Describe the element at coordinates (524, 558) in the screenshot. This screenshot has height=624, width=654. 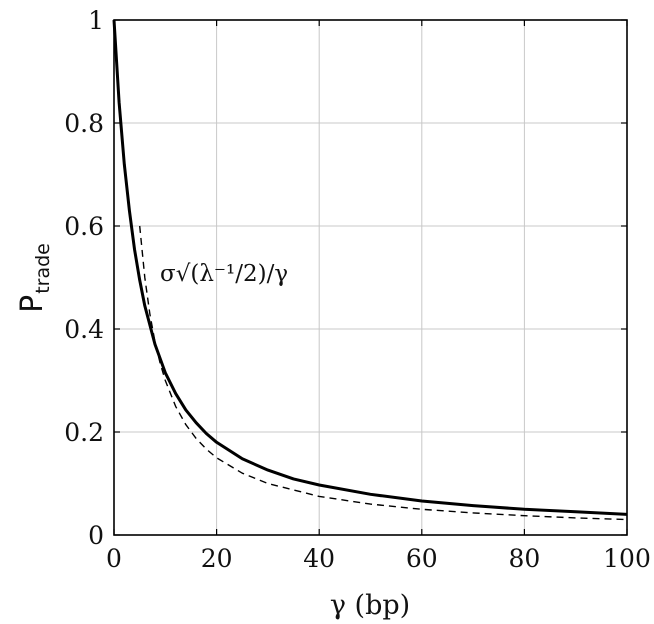
I see `x-tick-label: 80` at that location.